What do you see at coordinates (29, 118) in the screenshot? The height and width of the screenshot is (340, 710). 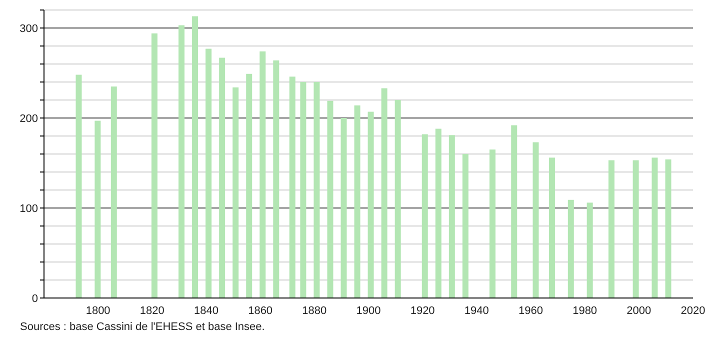 I see `y-tick-label: 200` at bounding box center [29, 118].